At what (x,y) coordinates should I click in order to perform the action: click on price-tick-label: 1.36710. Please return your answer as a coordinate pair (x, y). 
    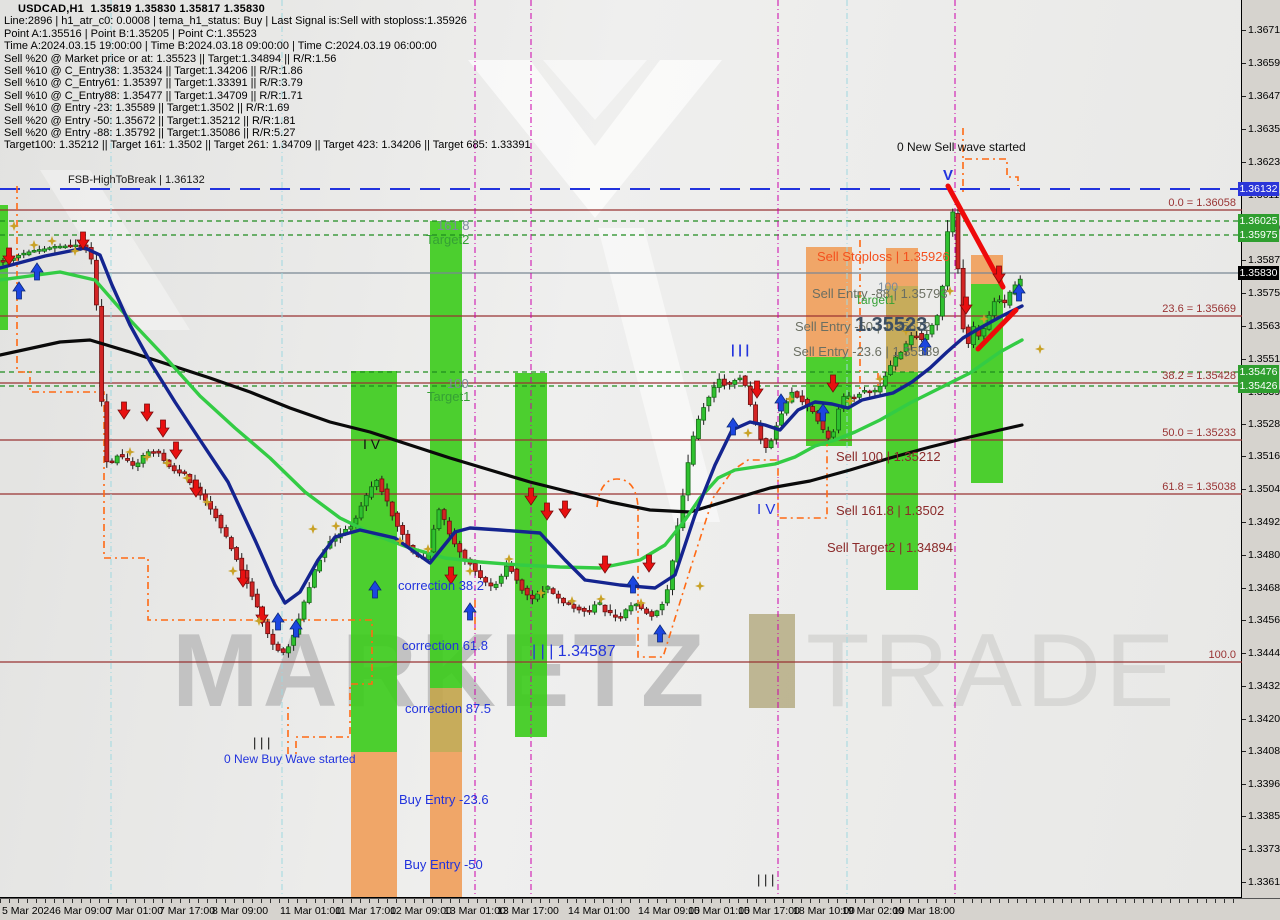
    Looking at the image, I should click on (1264, 30).